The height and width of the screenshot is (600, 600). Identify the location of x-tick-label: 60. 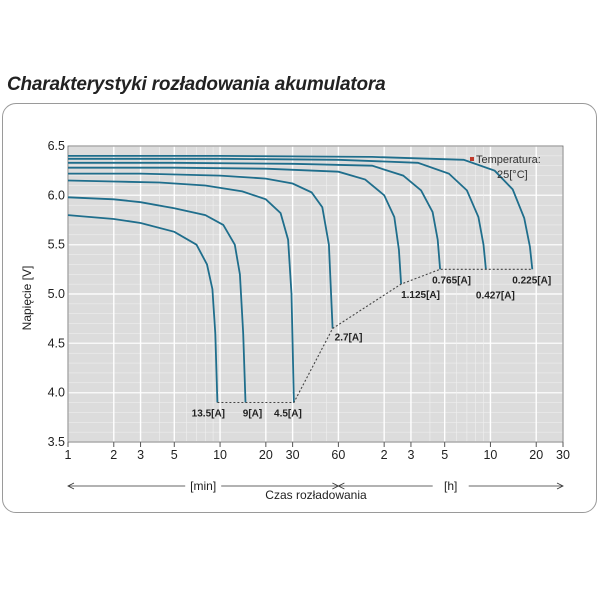
(338, 455).